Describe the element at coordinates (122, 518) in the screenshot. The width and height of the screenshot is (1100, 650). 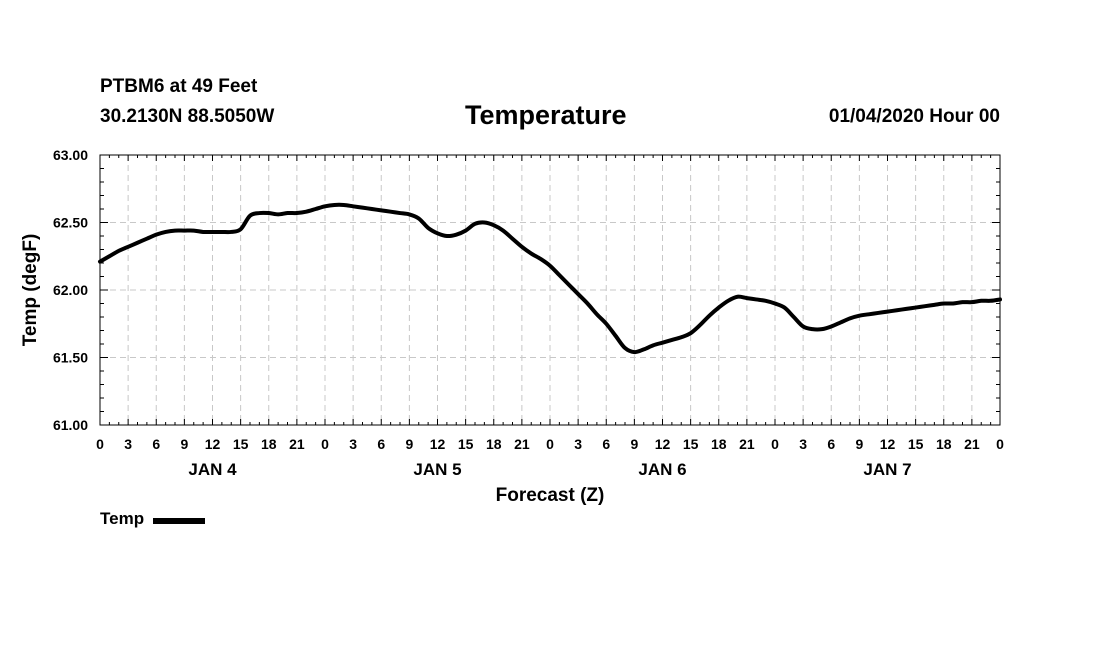
I see `legend-label: Temp` at that location.